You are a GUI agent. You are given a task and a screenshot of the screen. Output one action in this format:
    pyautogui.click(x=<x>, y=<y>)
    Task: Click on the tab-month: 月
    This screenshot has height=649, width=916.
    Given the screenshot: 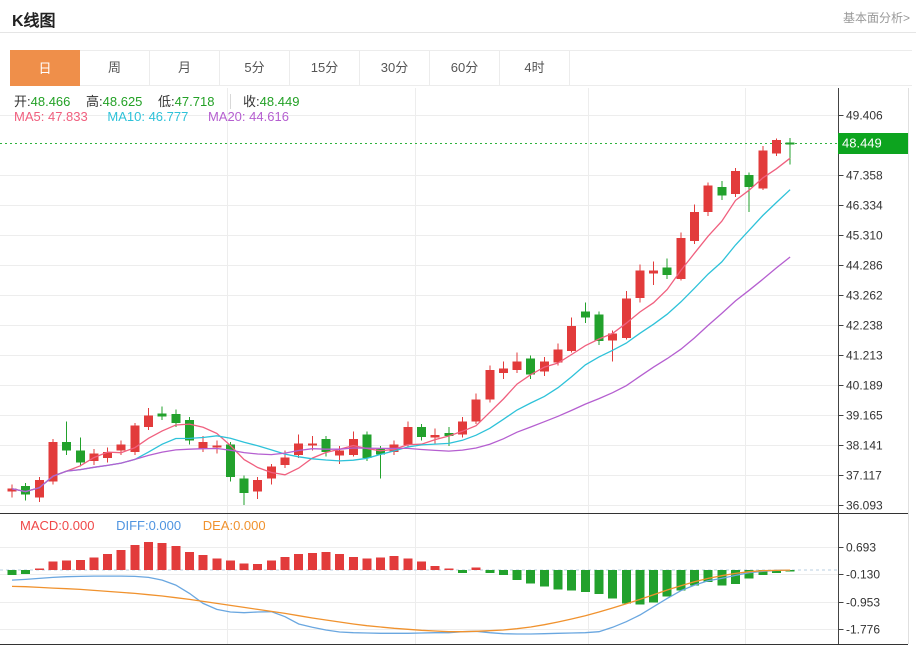 What is the action you would take?
    pyautogui.click(x=185, y=68)
    